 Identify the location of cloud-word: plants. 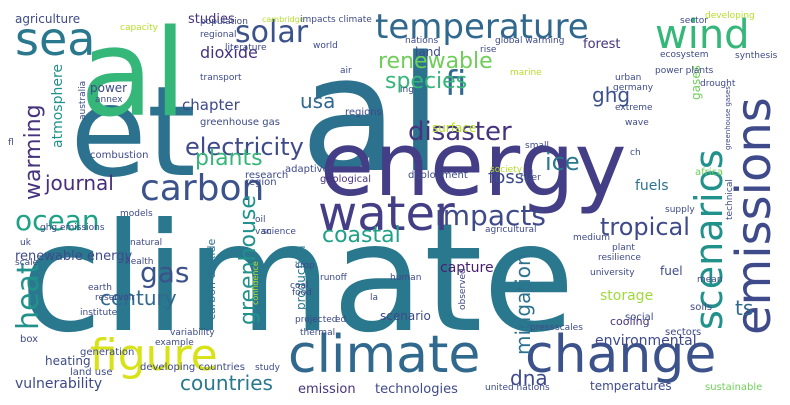
(229, 158).